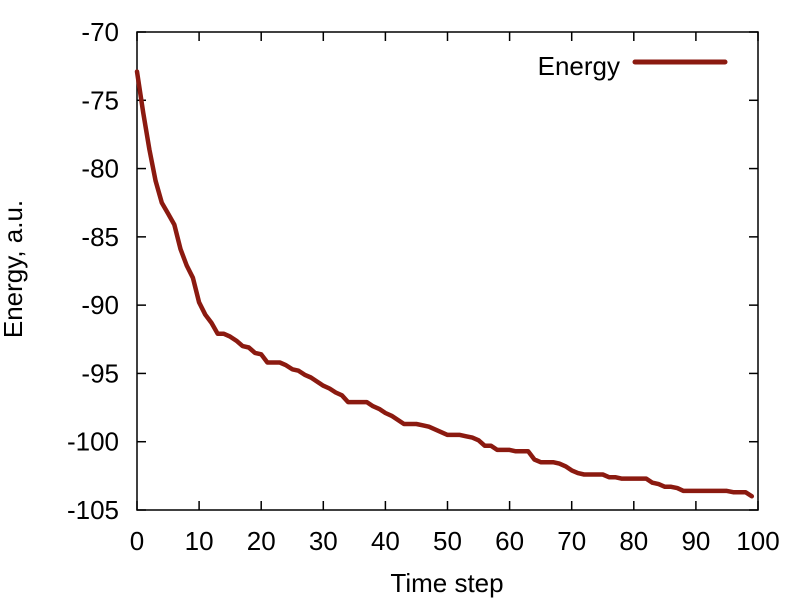 This screenshot has height=600, width=800. Describe the element at coordinates (199, 541) in the screenshot. I see `x-tick-label: 10` at that location.